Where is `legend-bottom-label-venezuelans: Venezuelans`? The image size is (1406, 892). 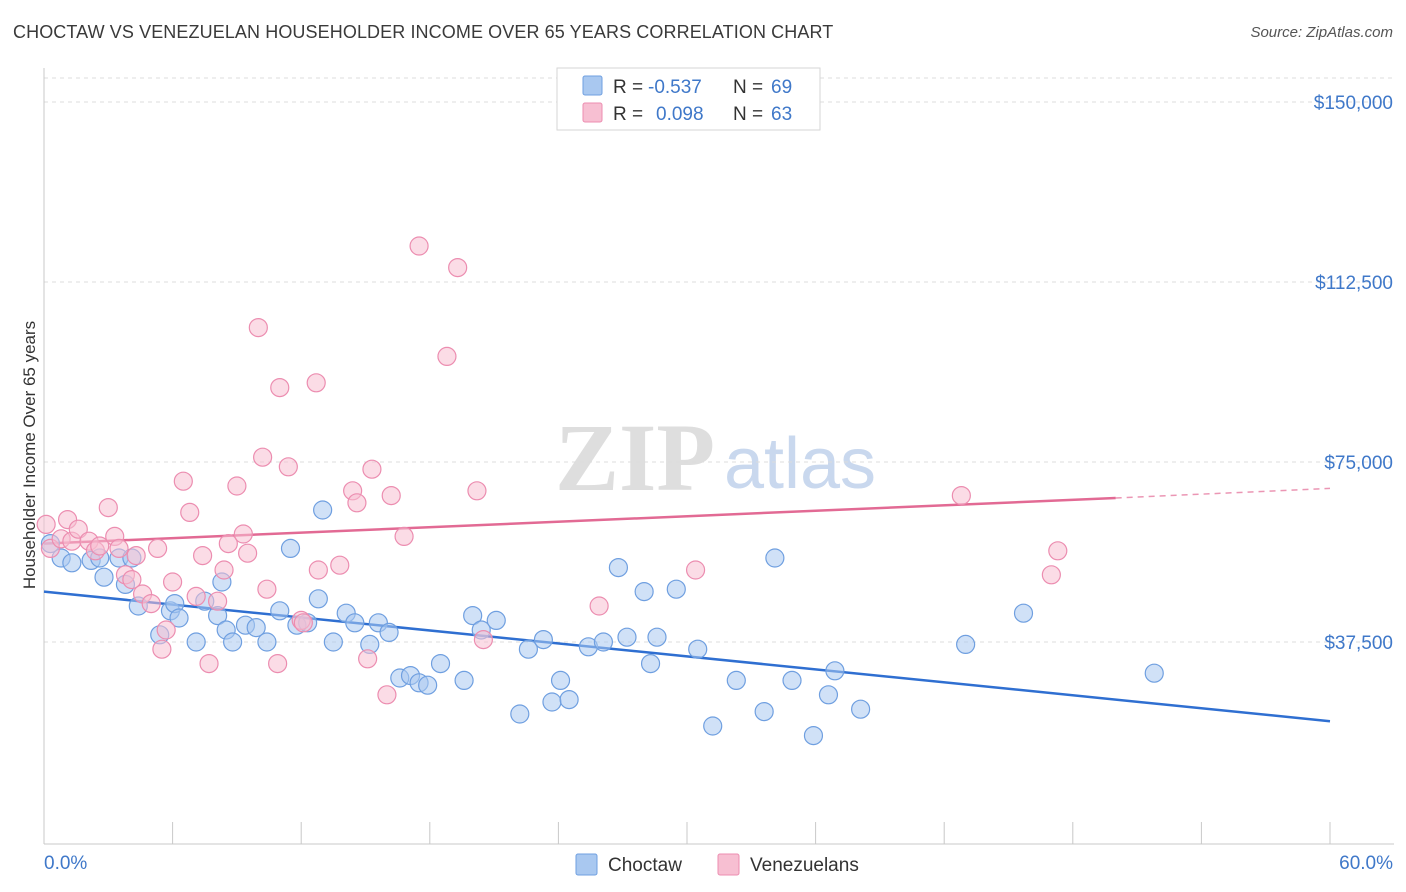 legend-bottom-label-venezuelans: Venezuelans is located at coordinates (804, 865).